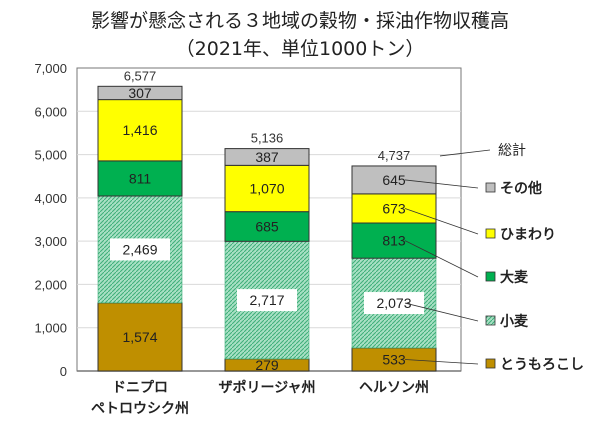 The width and height of the screenshot is (600, 422). I want to click on y-tick-label: 0, so click(63, 371).